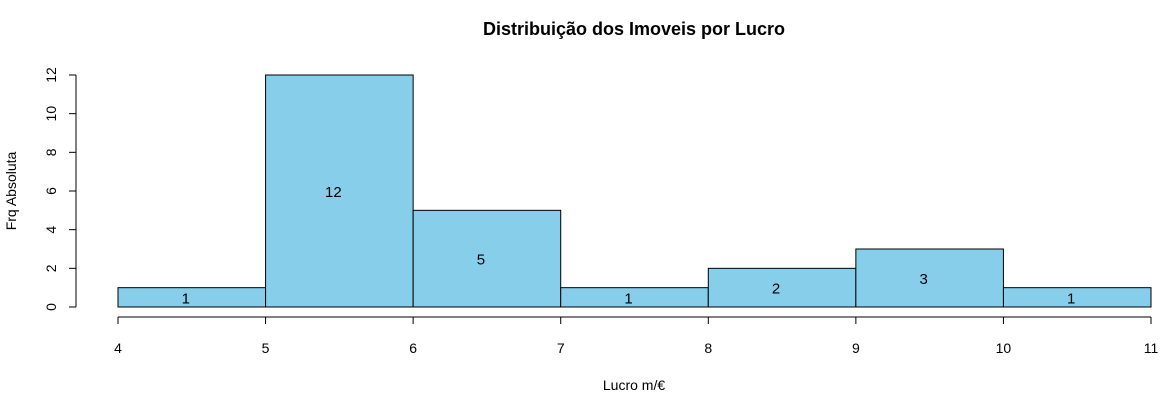 The width and height of the screenshot is (1166, 403). Describe the element at coordinates (1151, 348) in the screenshot. I see `x-tick-label-7: 11` at that location.